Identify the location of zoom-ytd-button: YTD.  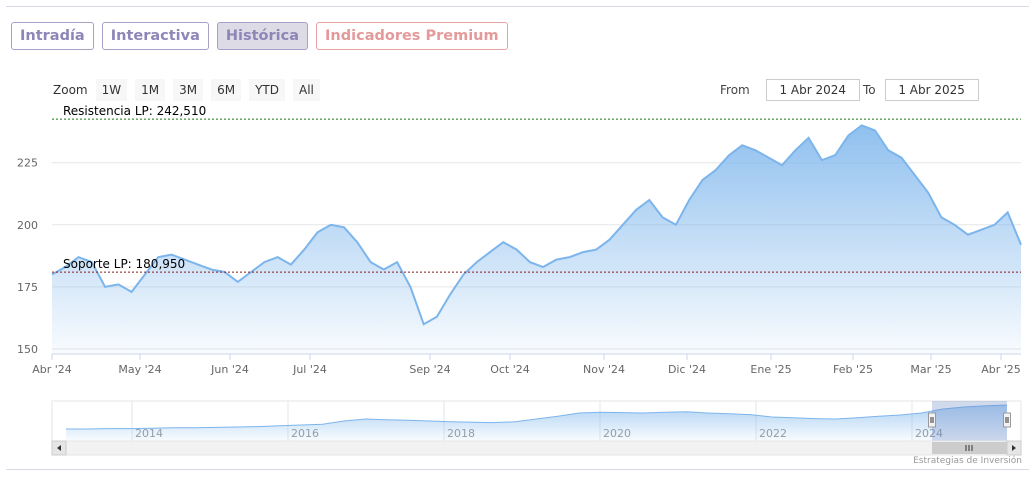
(267, 90).